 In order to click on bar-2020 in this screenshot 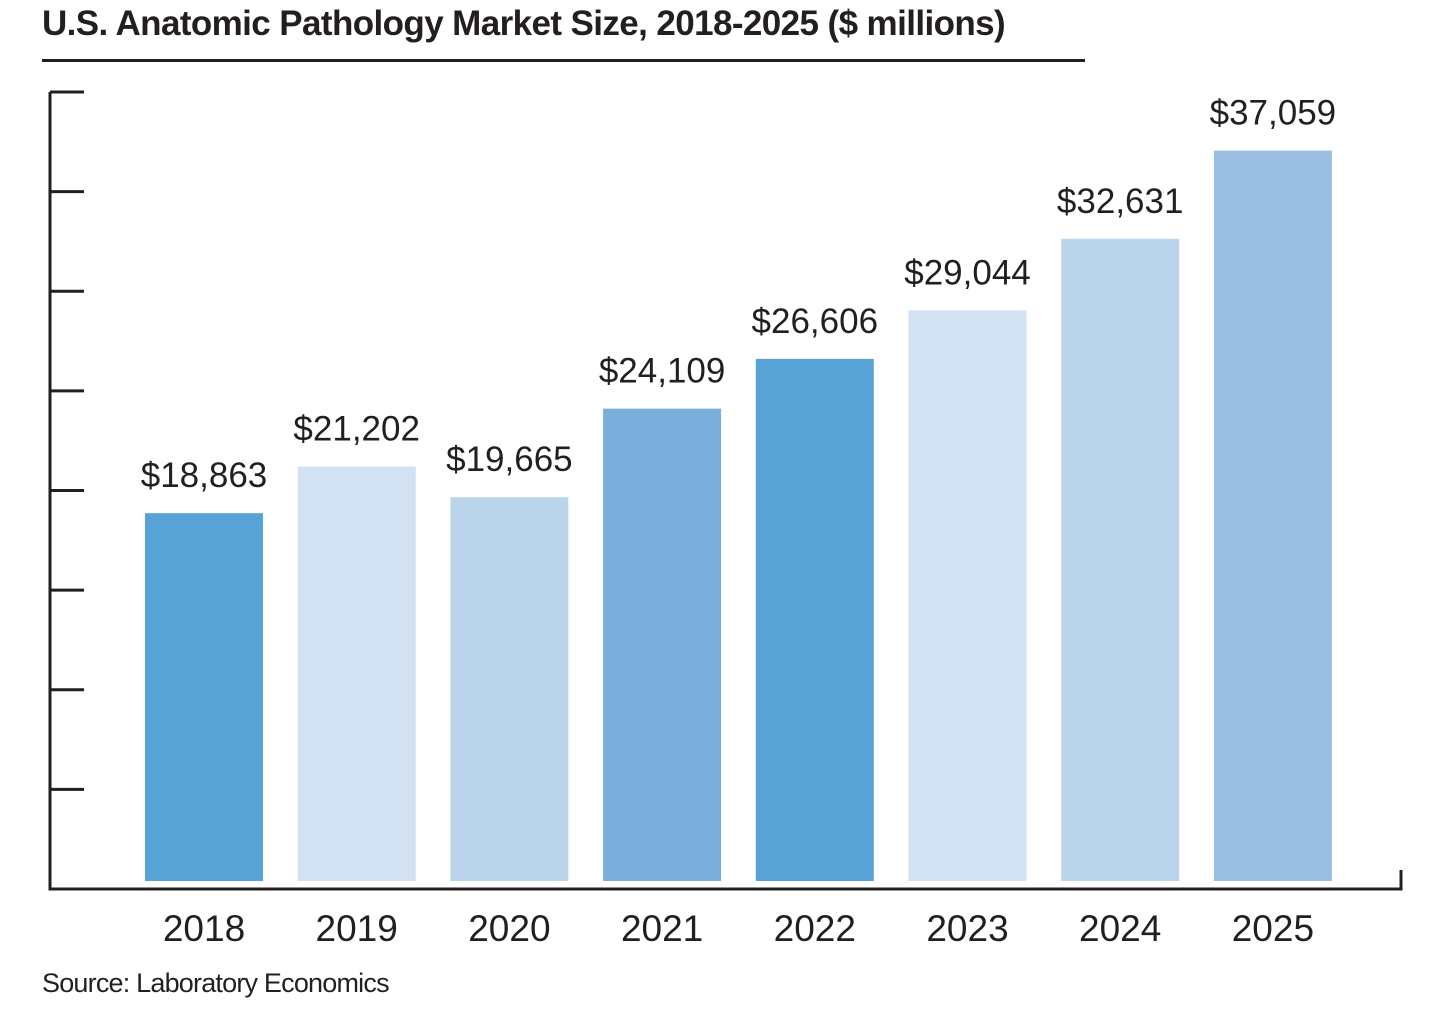, I will do `click(509, 689)`.